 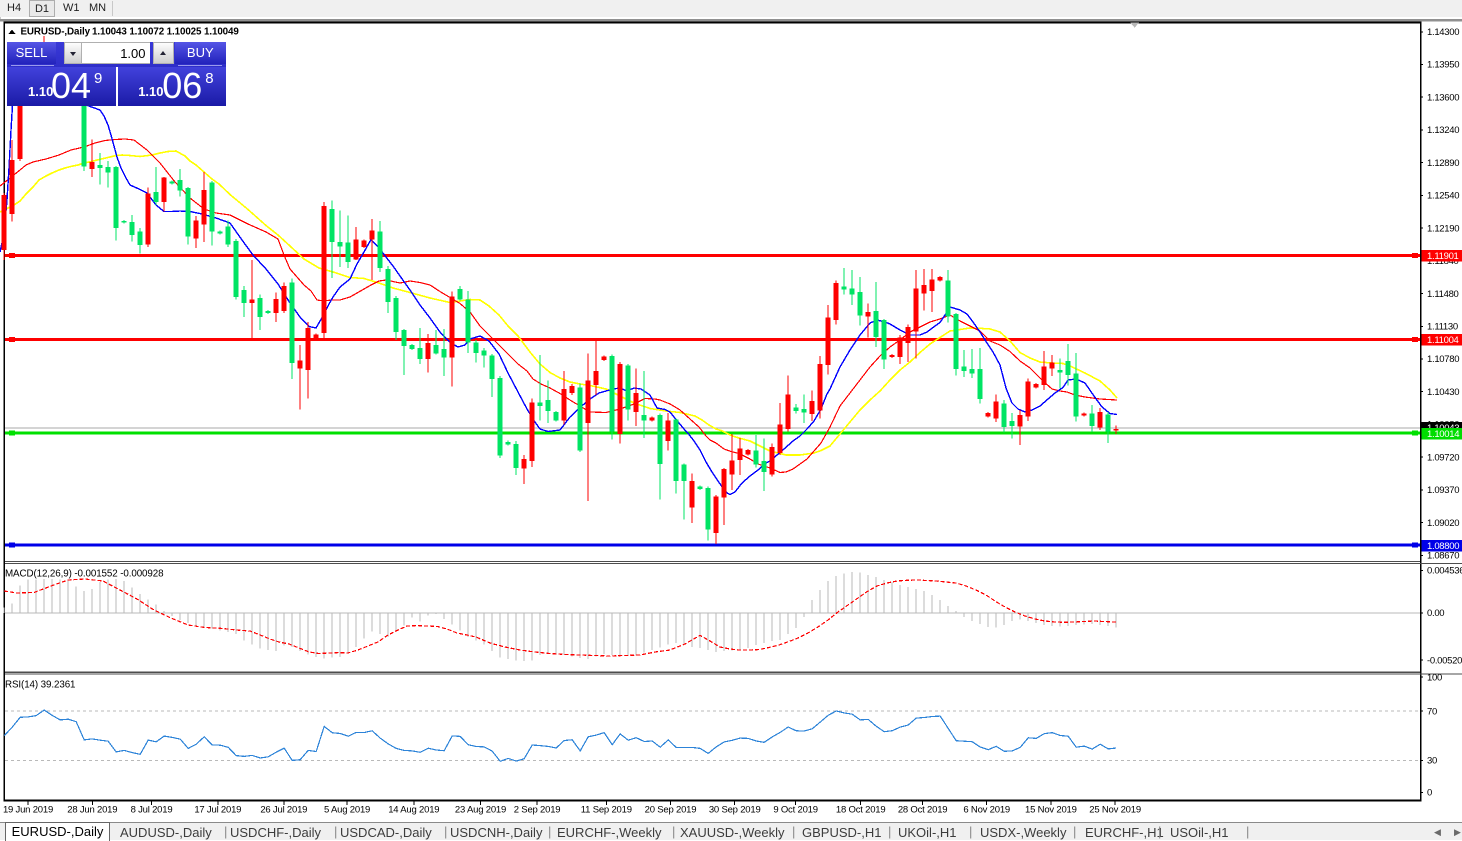 What do you see at coordinates (28, 810) in the screenshot?
I see `svg-text: 19 Jun 2019` at bounding box center [28, 810].